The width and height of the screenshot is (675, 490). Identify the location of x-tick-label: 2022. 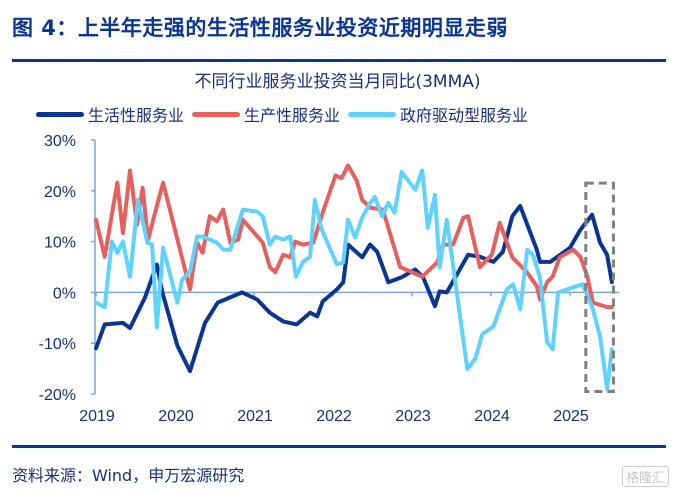
(334, 416).